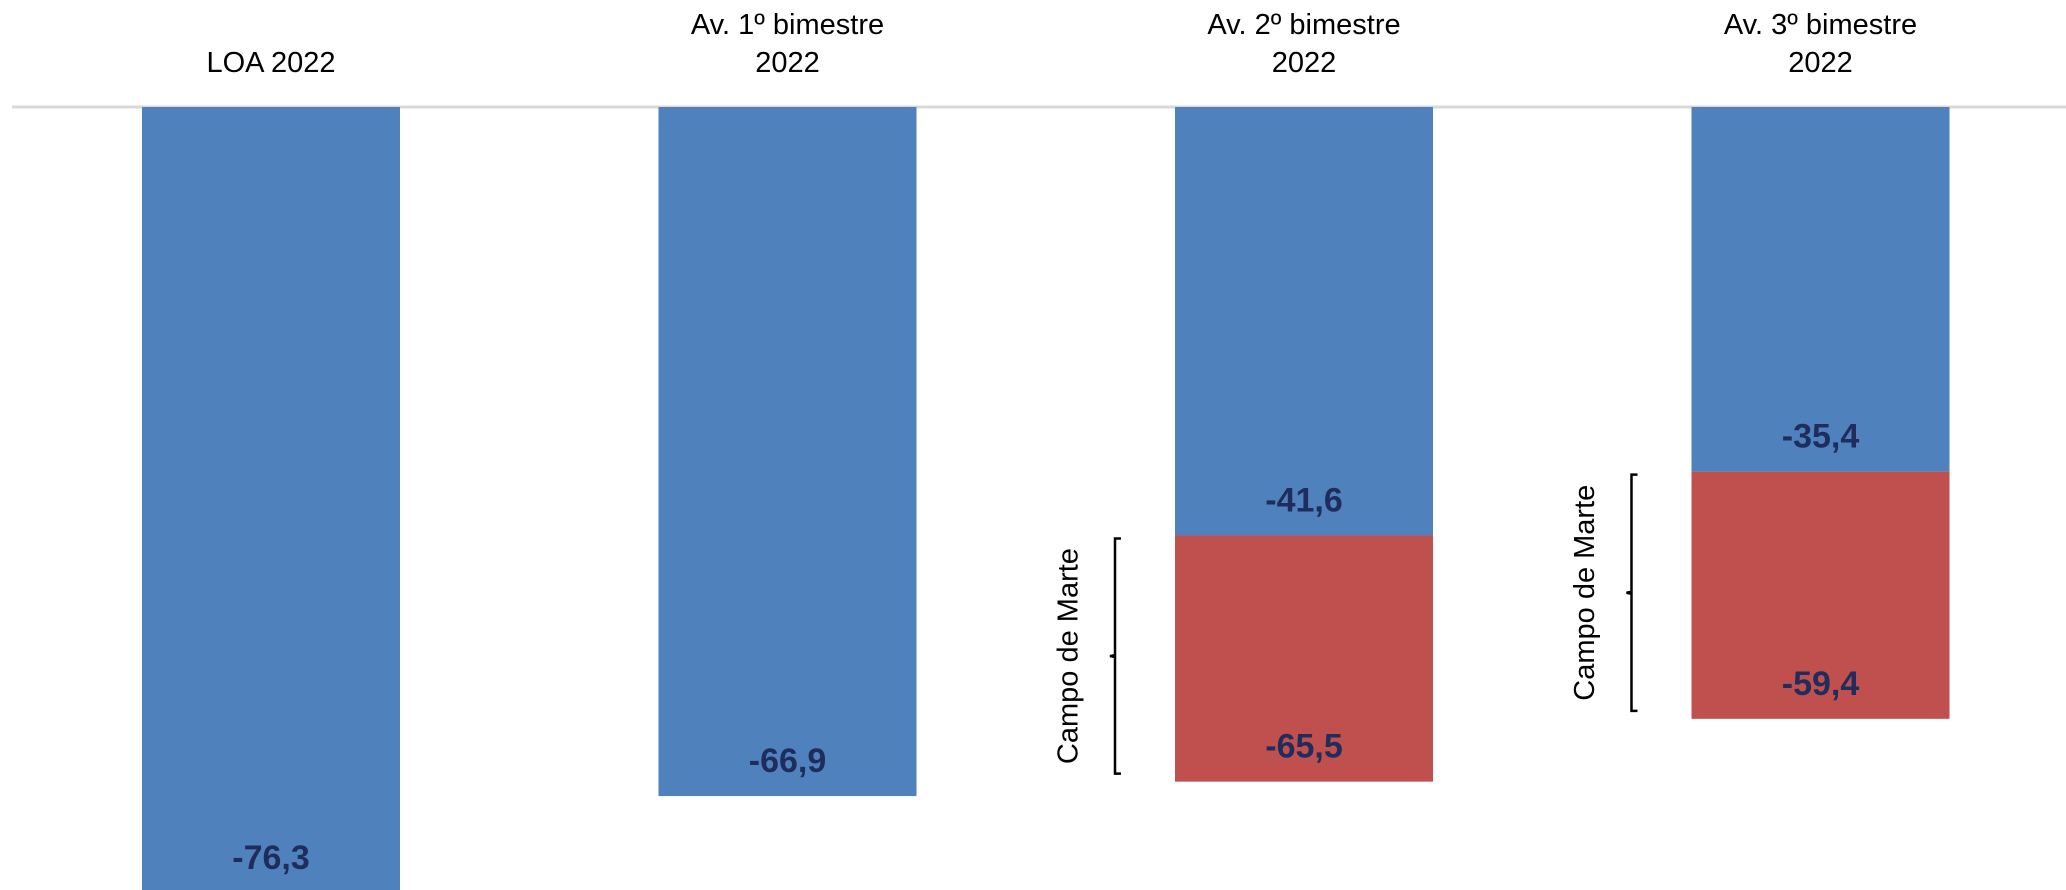  What do you see at coordinates (787, 44) in the screenshot?
I see `category-label: Av. 1º bimestre 2022` at bounding box center [787, 44].